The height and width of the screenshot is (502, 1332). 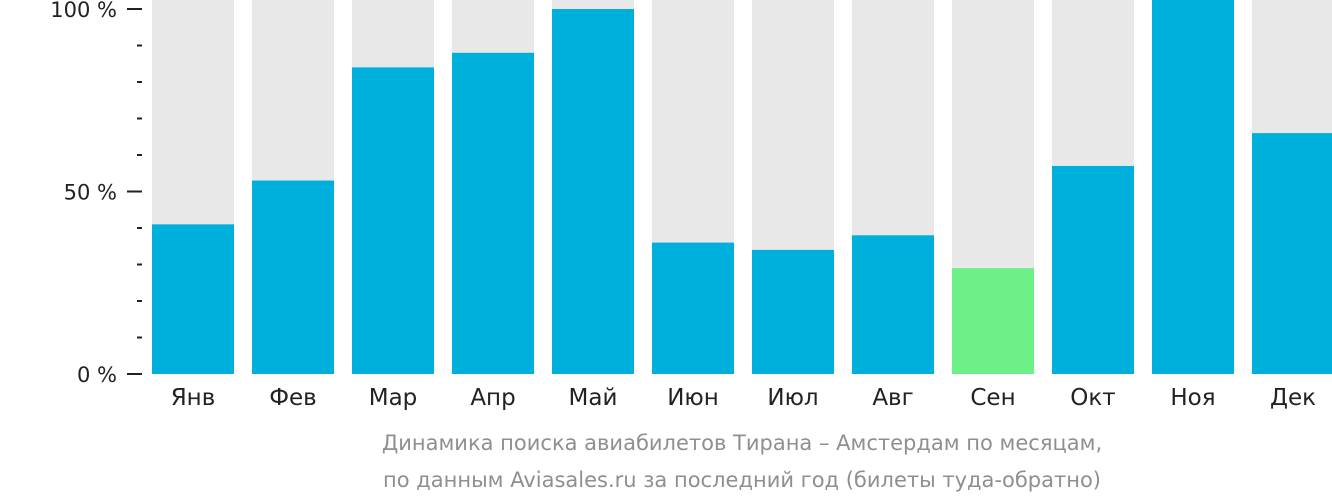 I want to click on x-axis: Янв Фев Мар Апр Май Июн Июл Авг Сен Окт Ноя Дек, so click(x=743, y=398).